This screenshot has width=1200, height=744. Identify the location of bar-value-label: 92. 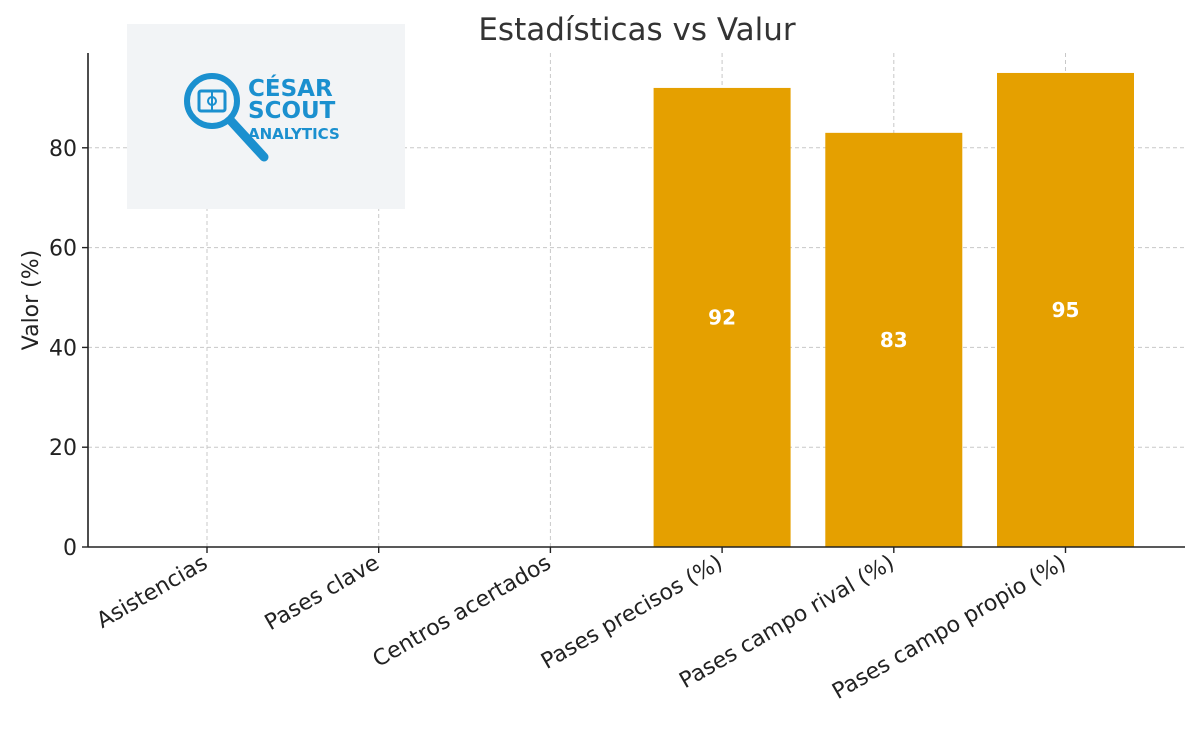
(722, 317).